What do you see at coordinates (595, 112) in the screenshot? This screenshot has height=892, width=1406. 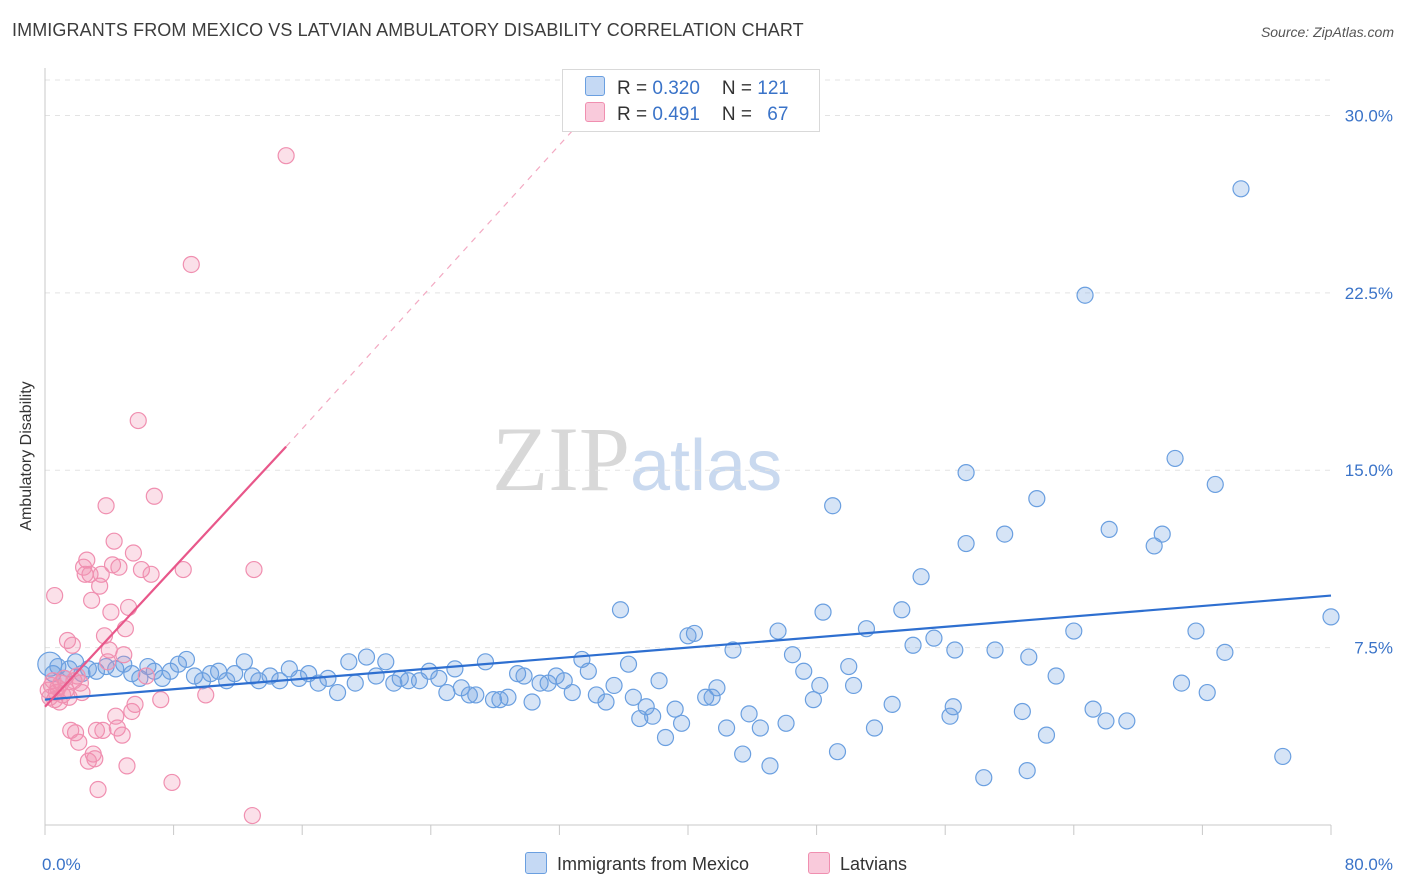 I see `legend-swatch-latvians` at bounding box center [595, 112].